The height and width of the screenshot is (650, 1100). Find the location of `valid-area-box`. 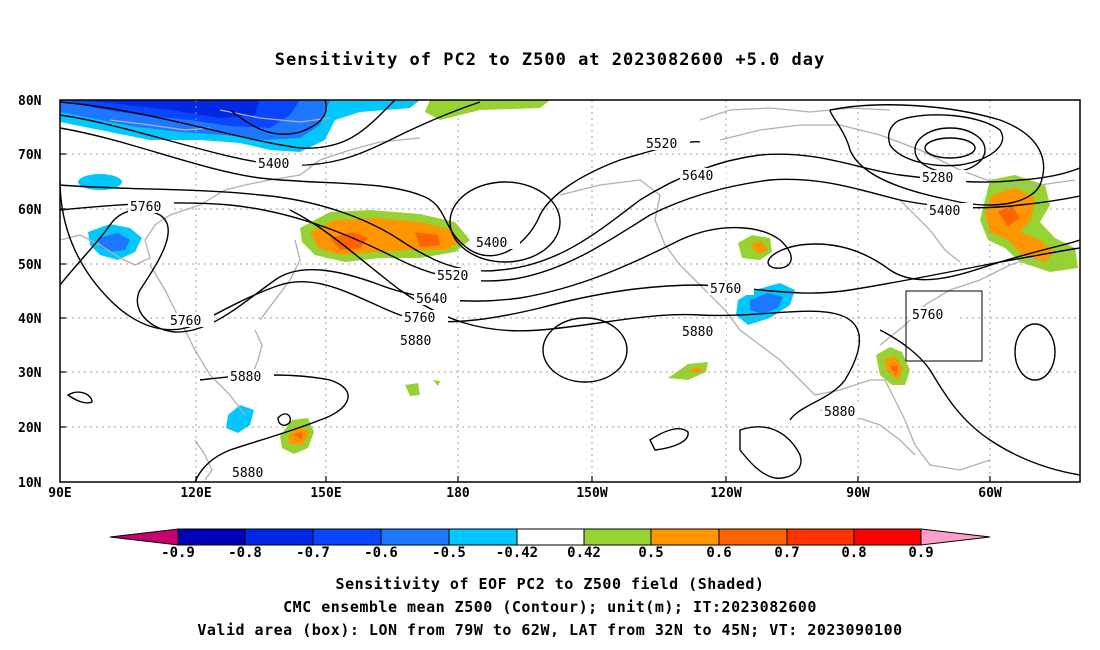

valid-area-box is located at coordinates (944, 326).